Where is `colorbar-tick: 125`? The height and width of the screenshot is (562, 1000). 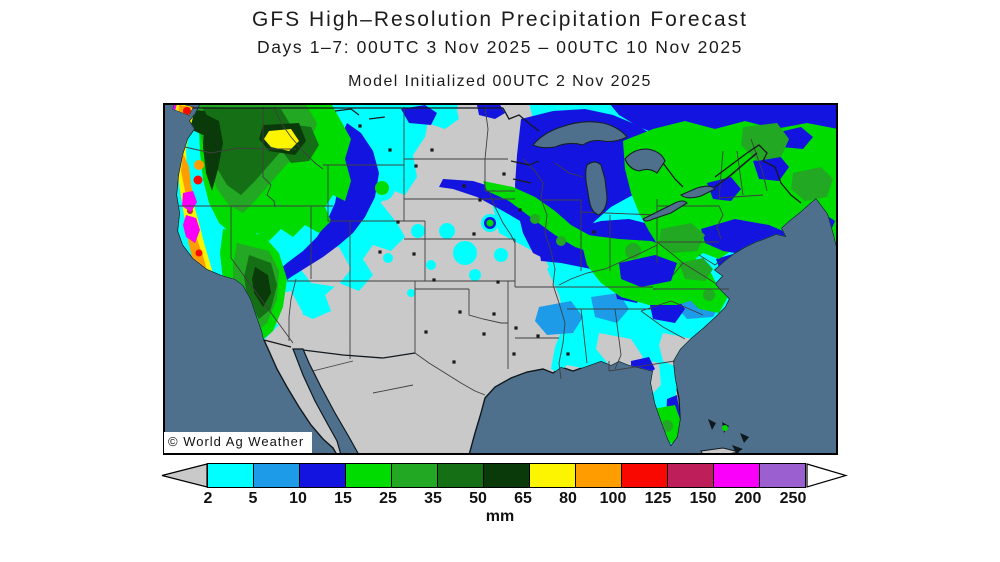 colorbar-tick: 125 is located at coordinates (658, 498).